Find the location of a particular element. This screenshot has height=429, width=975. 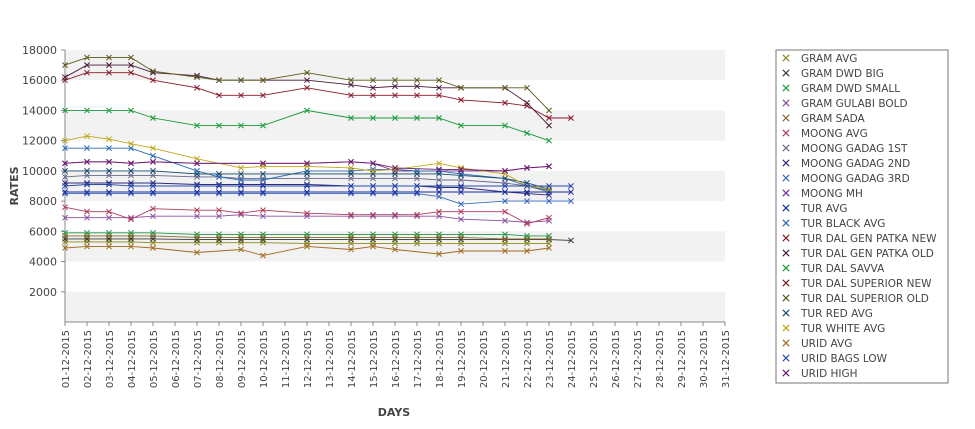

legend-item: URID AVG is located at coordinates (817, 344).